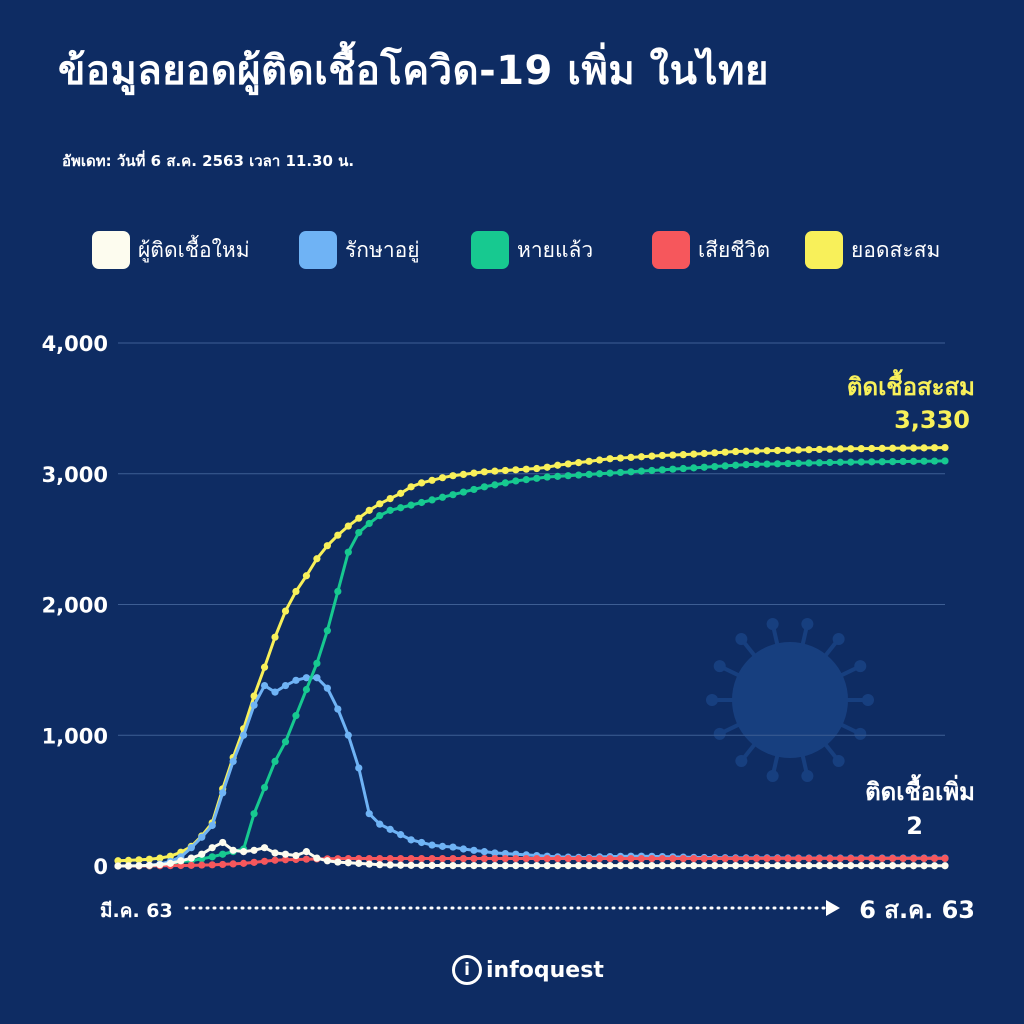  Describe the element at coordinates (467, 970) in the screenshot. I see `info-icon: i` at that location.